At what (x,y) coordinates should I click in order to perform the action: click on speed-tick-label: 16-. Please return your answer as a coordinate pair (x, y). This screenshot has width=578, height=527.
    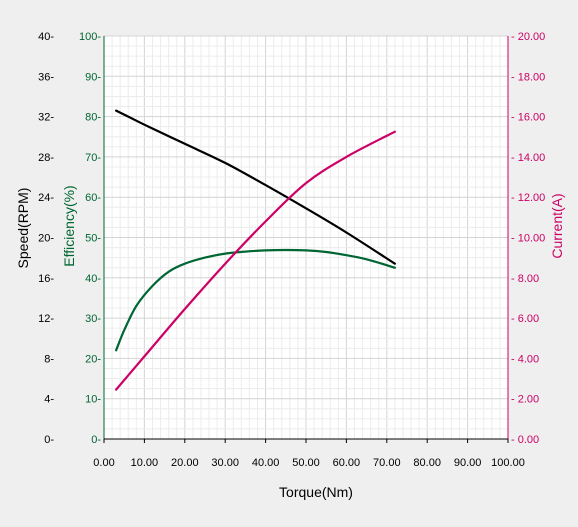
    Looking at the image, I should click on (46, 279).